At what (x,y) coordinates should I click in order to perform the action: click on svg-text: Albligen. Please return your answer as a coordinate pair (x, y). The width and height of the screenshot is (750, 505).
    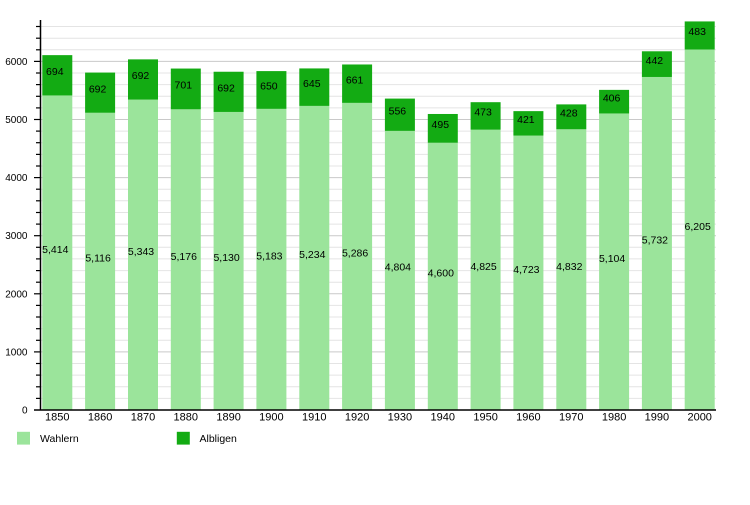
    Looking at the image, I should click on (219, 439).